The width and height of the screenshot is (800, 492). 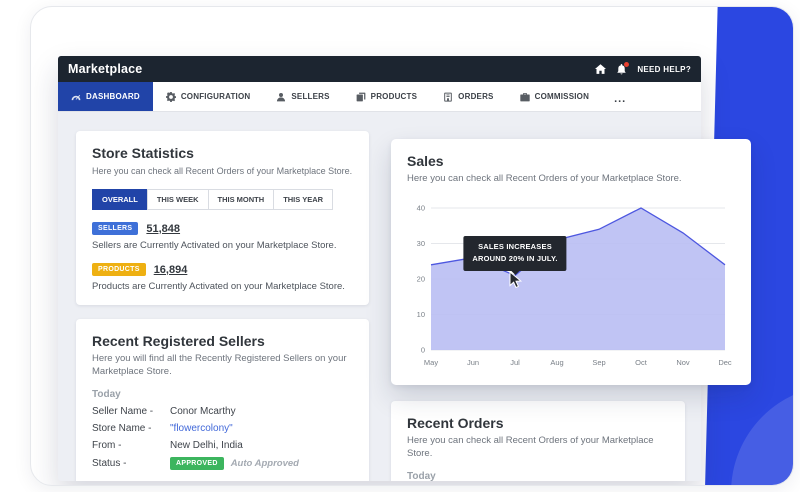 I want to click on topbar-actions: NEED HELP?, so click(x=643, y=68).